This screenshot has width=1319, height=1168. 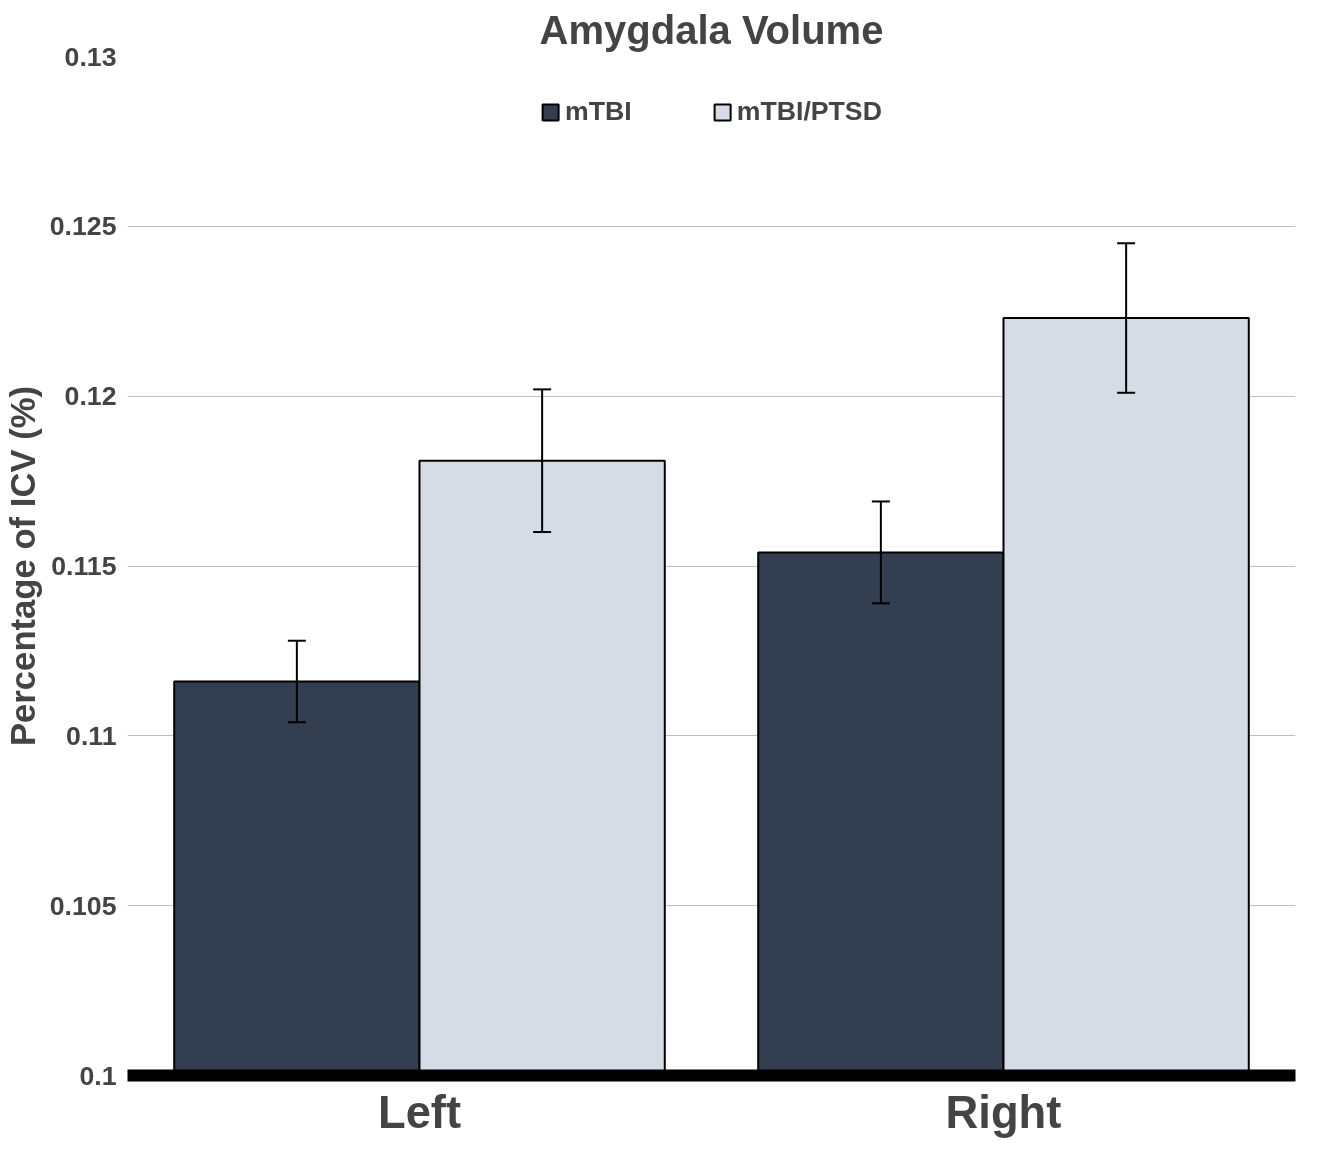 What do you see at coordinates (711, 29) in the screenshot?
I see `chart-title: Amygdala Volume` at bounding box center [711, 29].